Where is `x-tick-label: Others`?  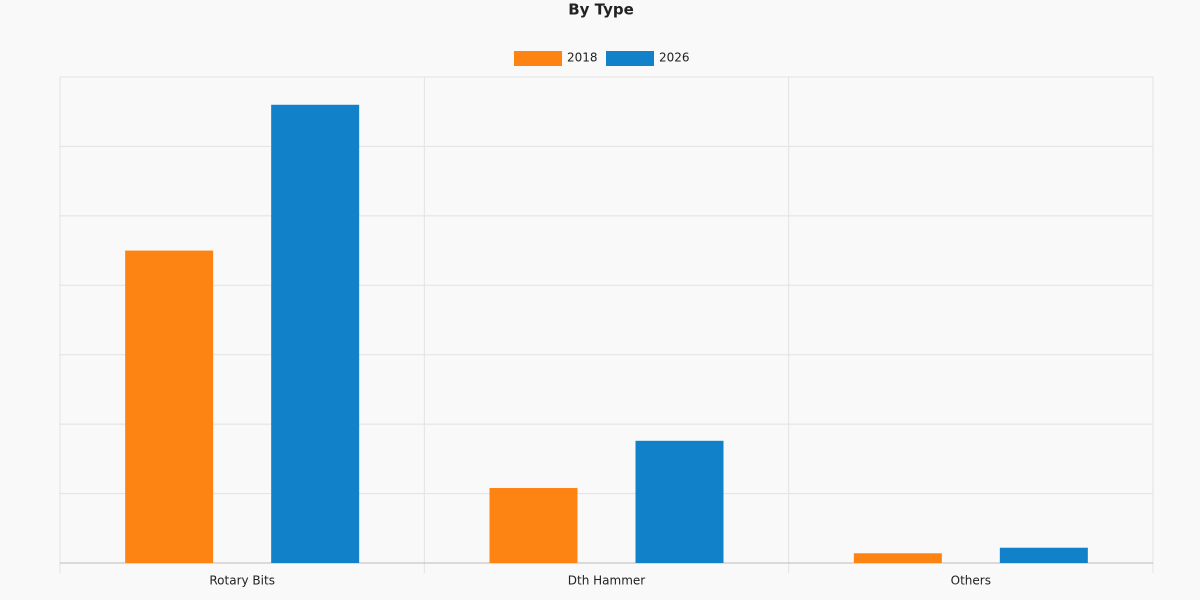 x-tick-label: Others is located at coordinates (971, 581).